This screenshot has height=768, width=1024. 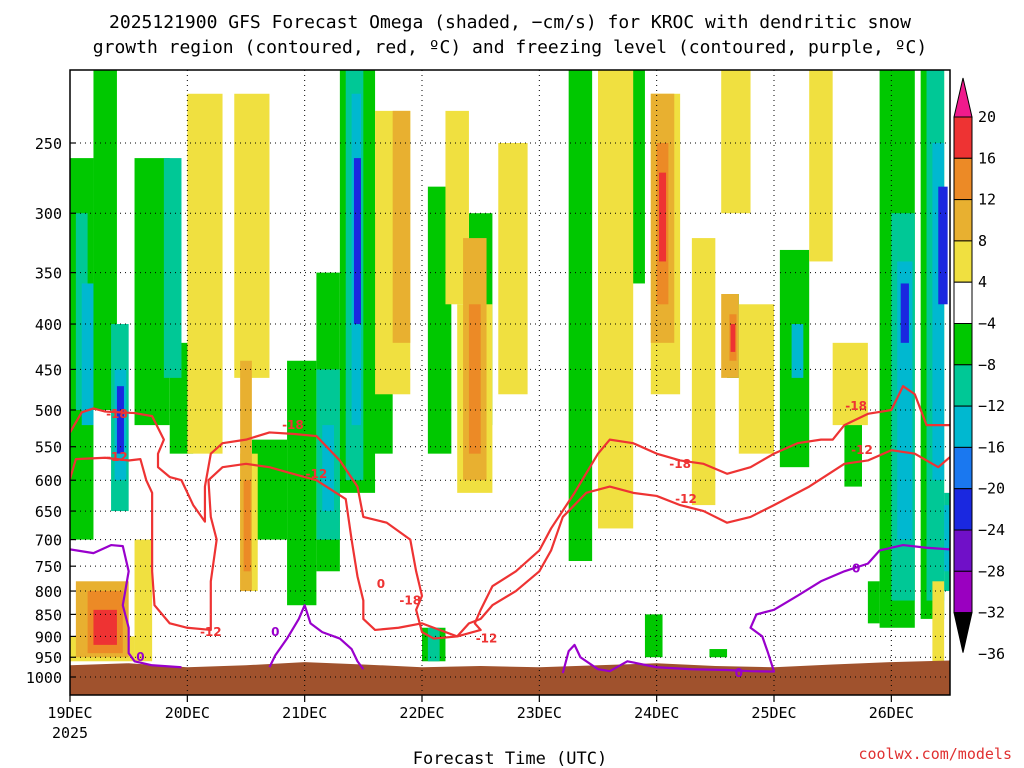 What do you see at coordinates (48, 325) in the screenshot?
I see `y-tick-label: 400` at bounding box center [48, 325].